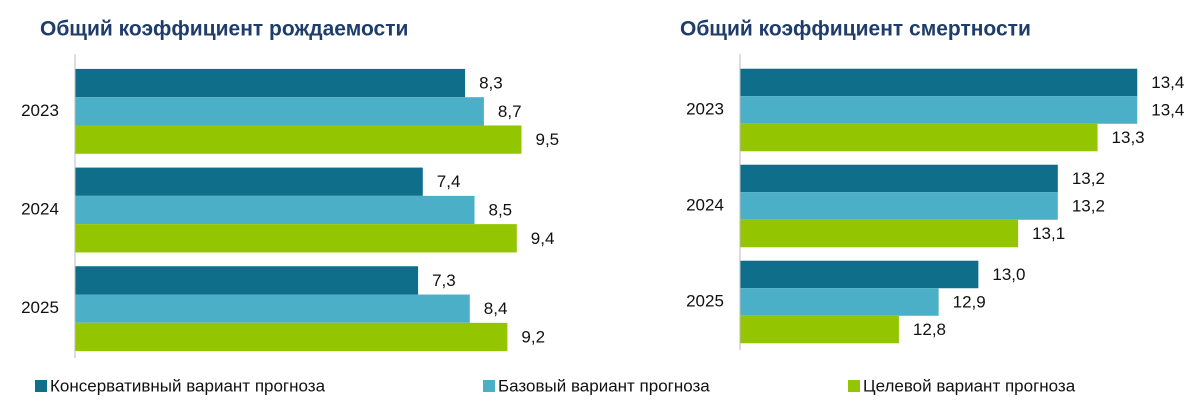 The image size is (1196, 406). Describe the element at coordinates (1008, 274) in the screenshot. I see `data-label: 13,0` at that location.